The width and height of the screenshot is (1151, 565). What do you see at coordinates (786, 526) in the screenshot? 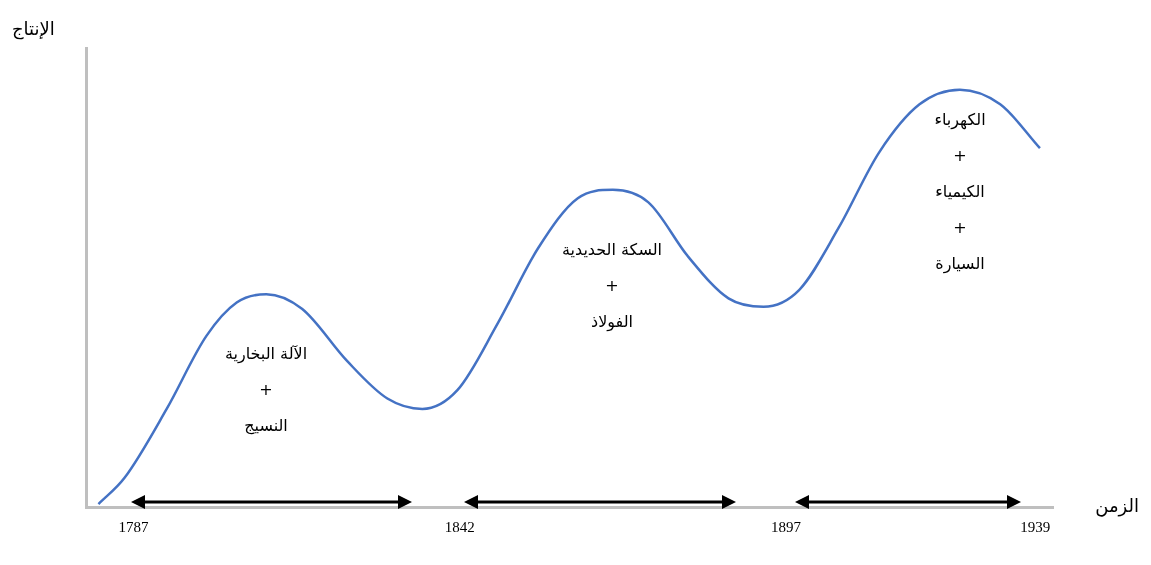
I see `x-tick-label: 1897` at bounding box center [786, 526].